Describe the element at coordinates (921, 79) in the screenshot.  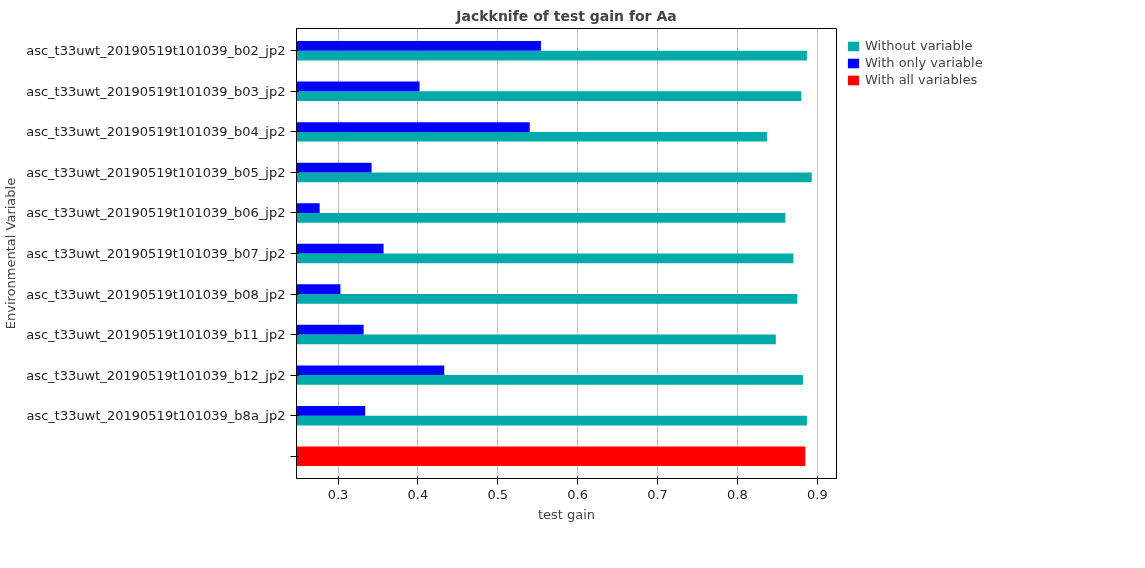
I see `legend-label: With all variables` at that location.